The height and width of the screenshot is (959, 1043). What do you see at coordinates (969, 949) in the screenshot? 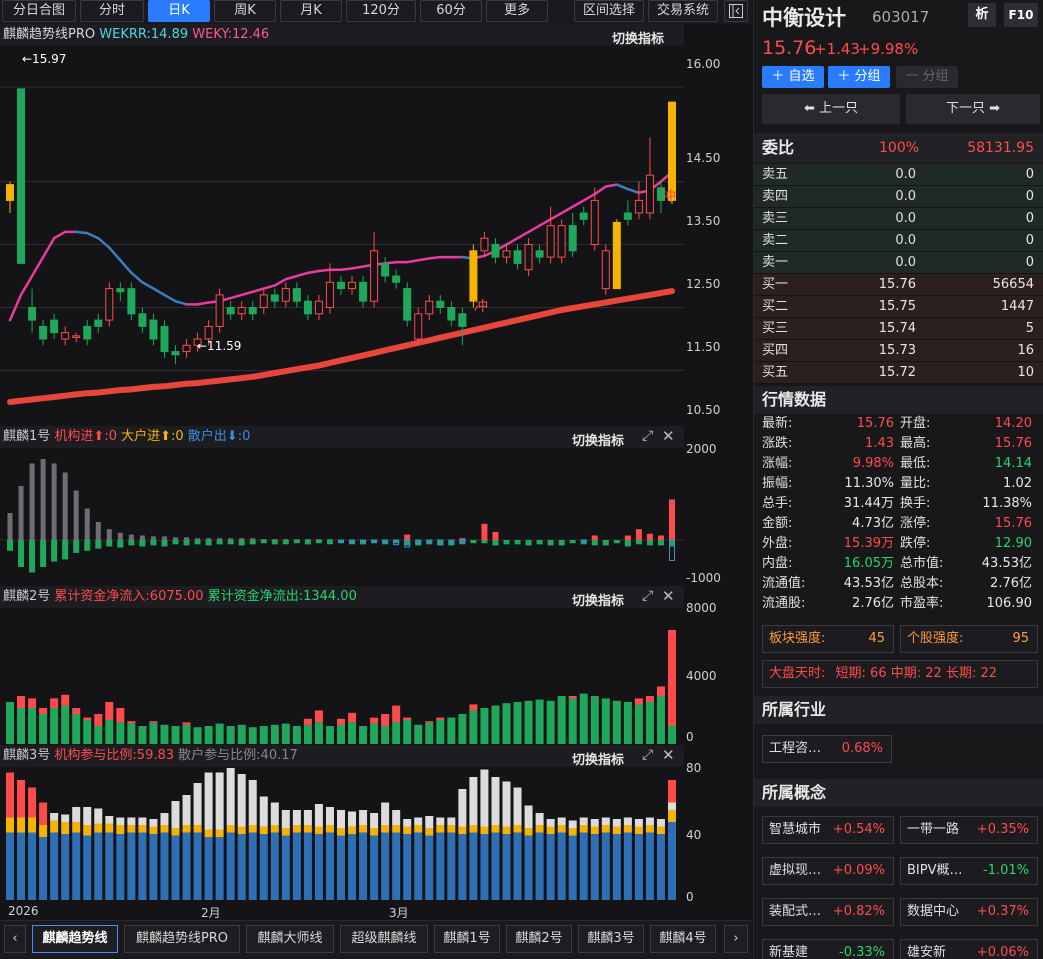
I see `concept-item: 雄安新 +0.06%` at bounding box center [969, 949].